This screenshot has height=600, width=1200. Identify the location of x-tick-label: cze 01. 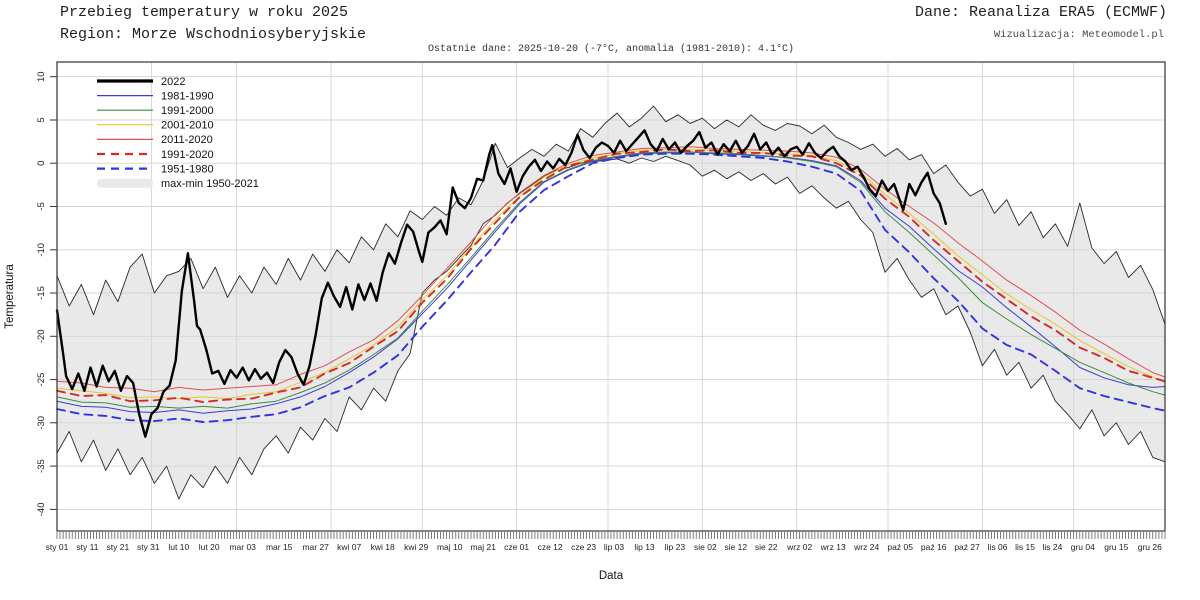
(516, 547).